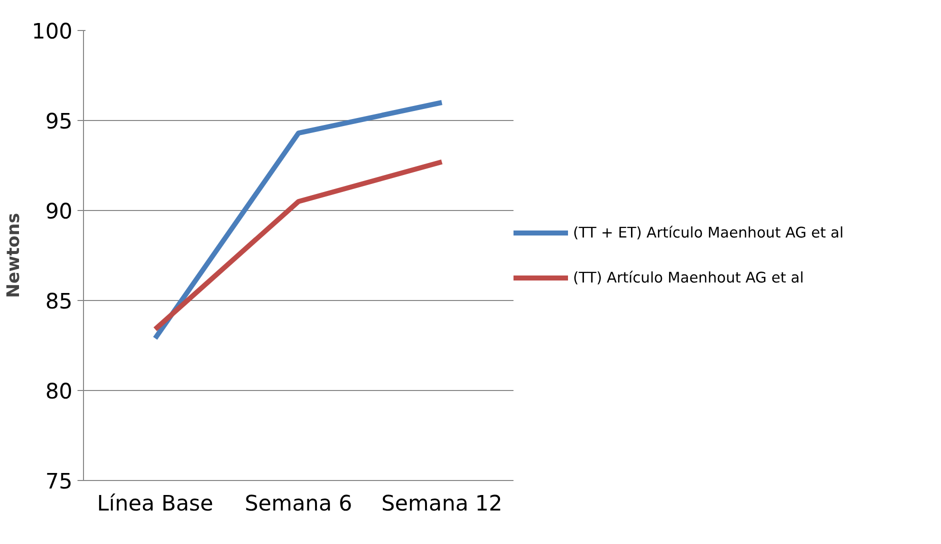  Describe the element at coordinates (58, 122) in the screenshot. I see `y-tick-label: 95` at that location.